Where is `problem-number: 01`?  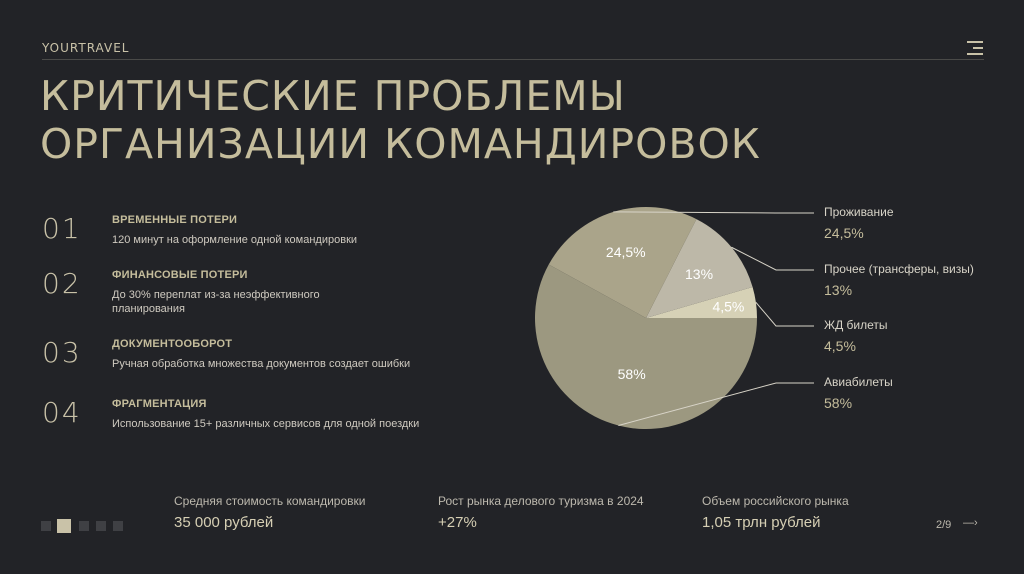
problem-number: 01 is located at coordinates (62, 228).